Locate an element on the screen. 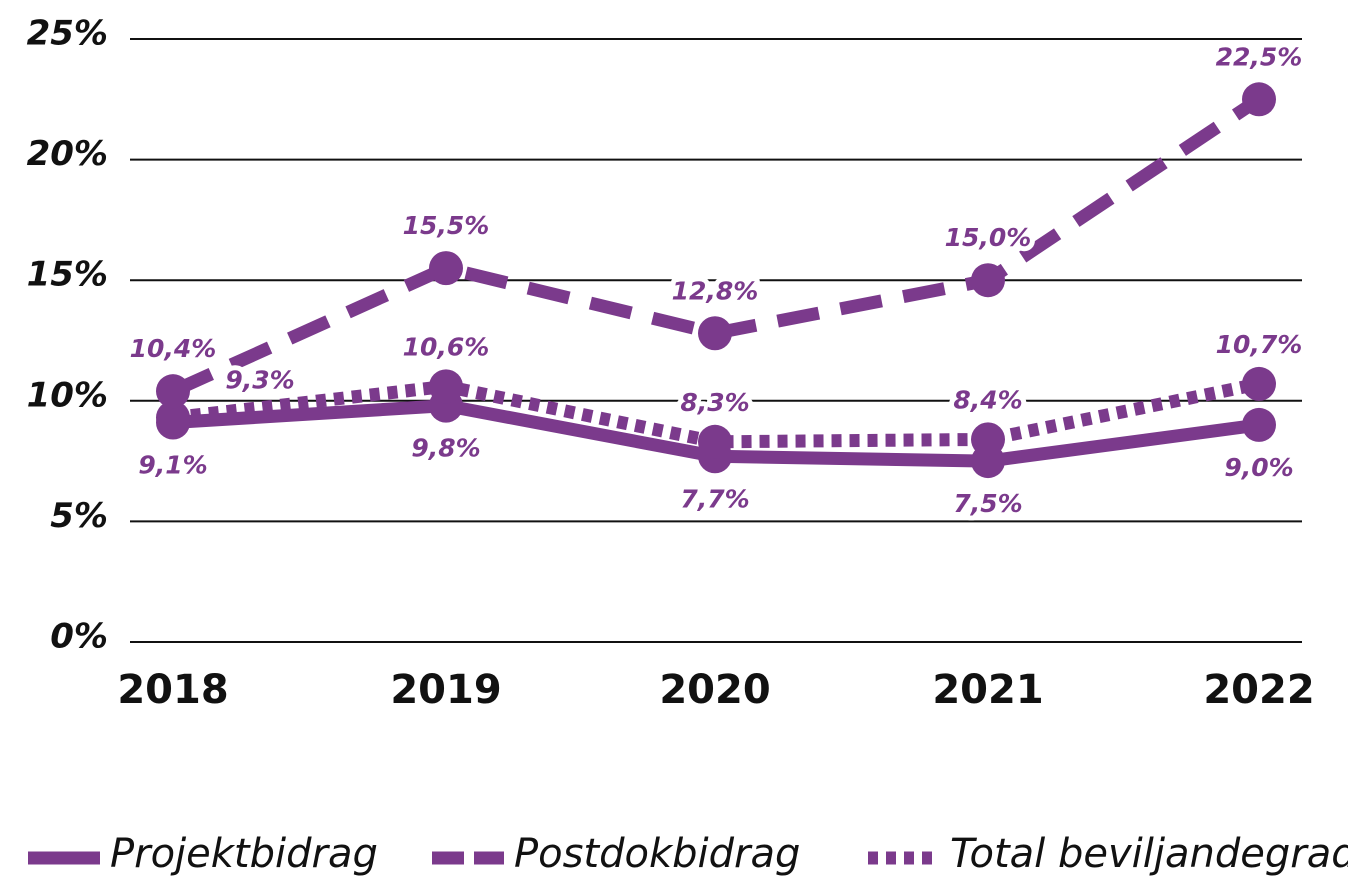 This screenshot has width=1348, height=879. y-tick-label: 5% is located at coordinates (79, 516).